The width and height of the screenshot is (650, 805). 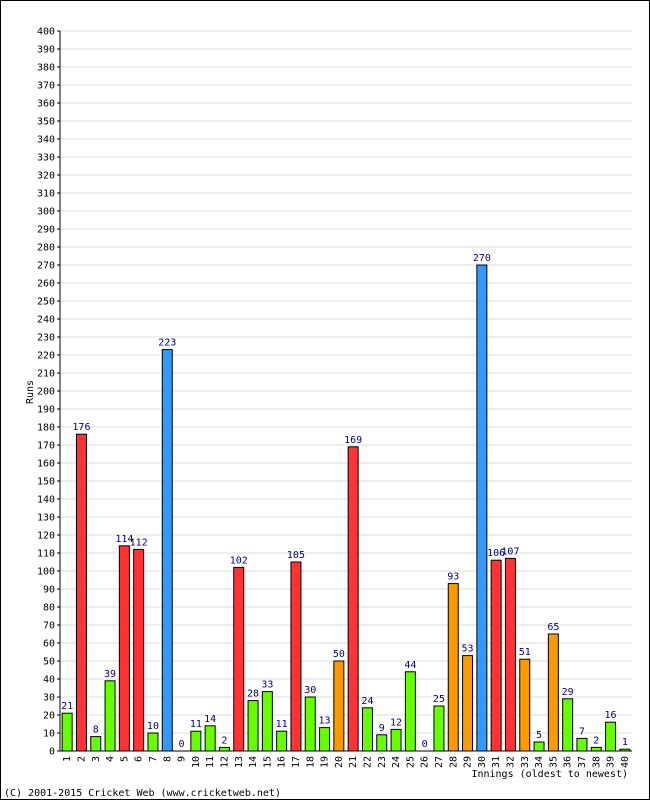 What do you see at coordinates (410, 665) in the screenshot?
I see `bar-value-label: 44` at bounding box center [410, 665].